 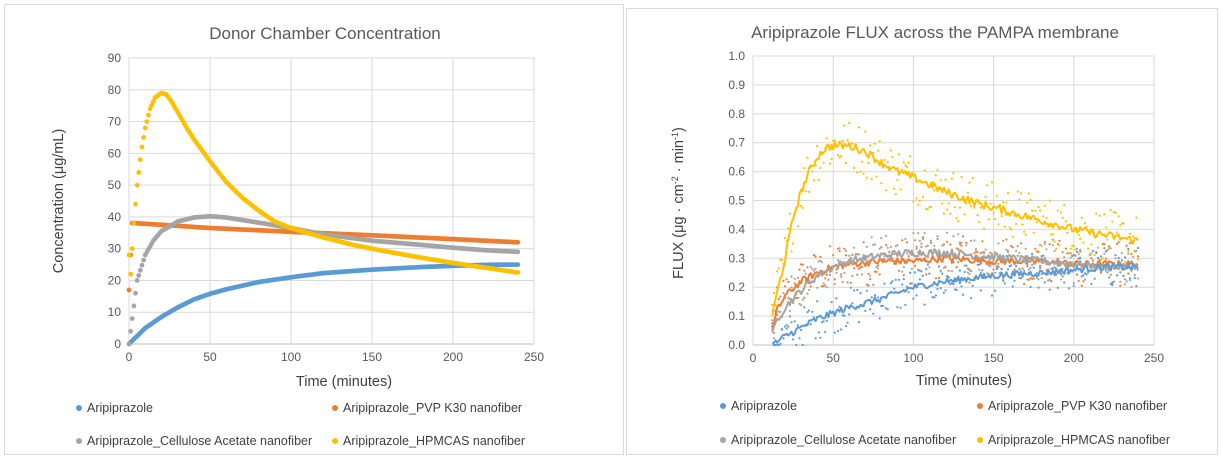 I want to click on y-tick-label: 1.0, so click(x=736, y=56).